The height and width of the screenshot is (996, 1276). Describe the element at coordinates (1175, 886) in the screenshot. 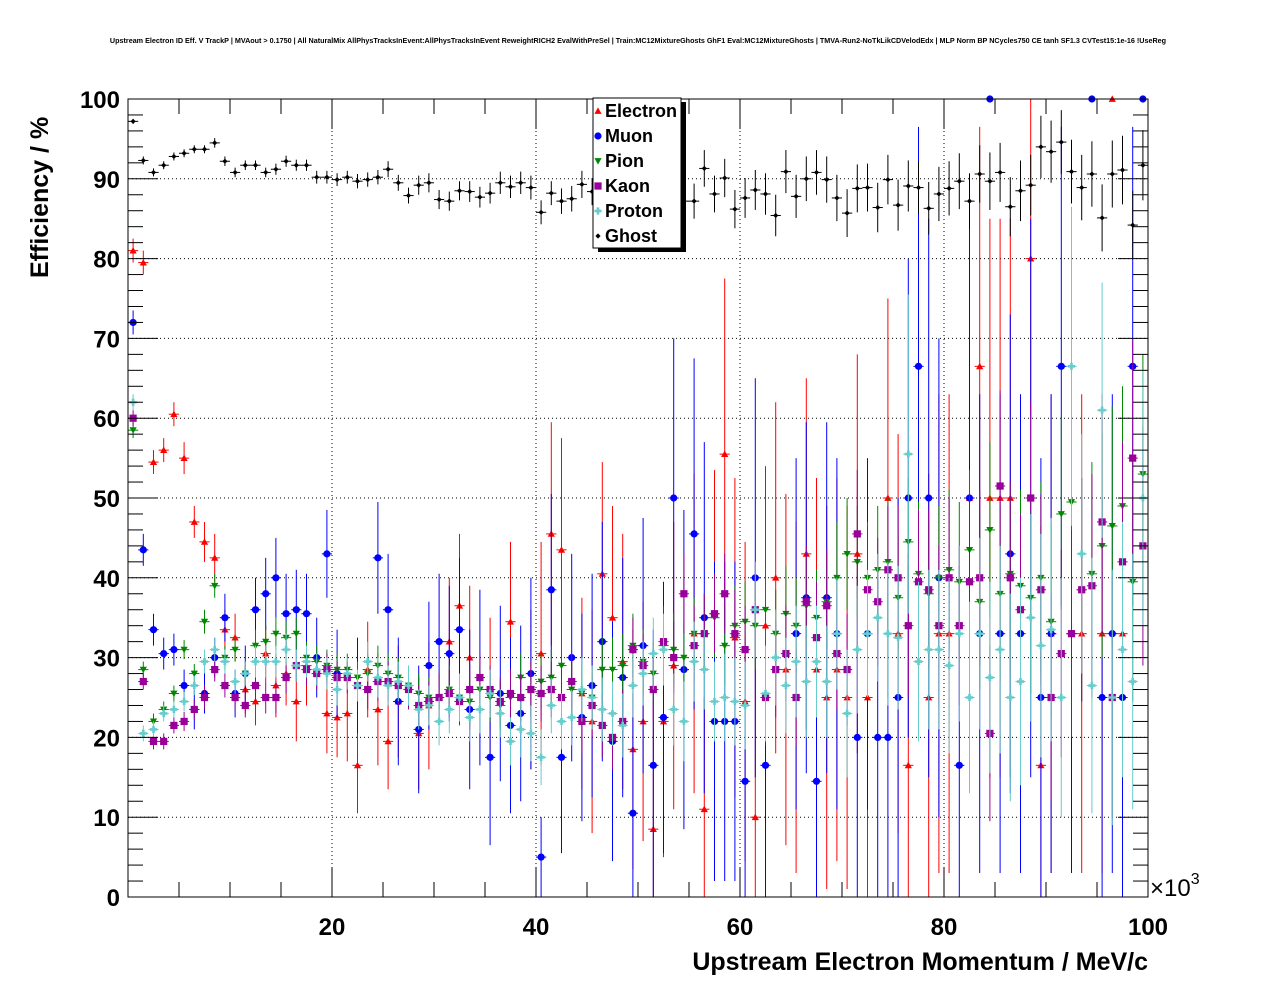

I see `x-axis-exponent: ×10³` at that location.